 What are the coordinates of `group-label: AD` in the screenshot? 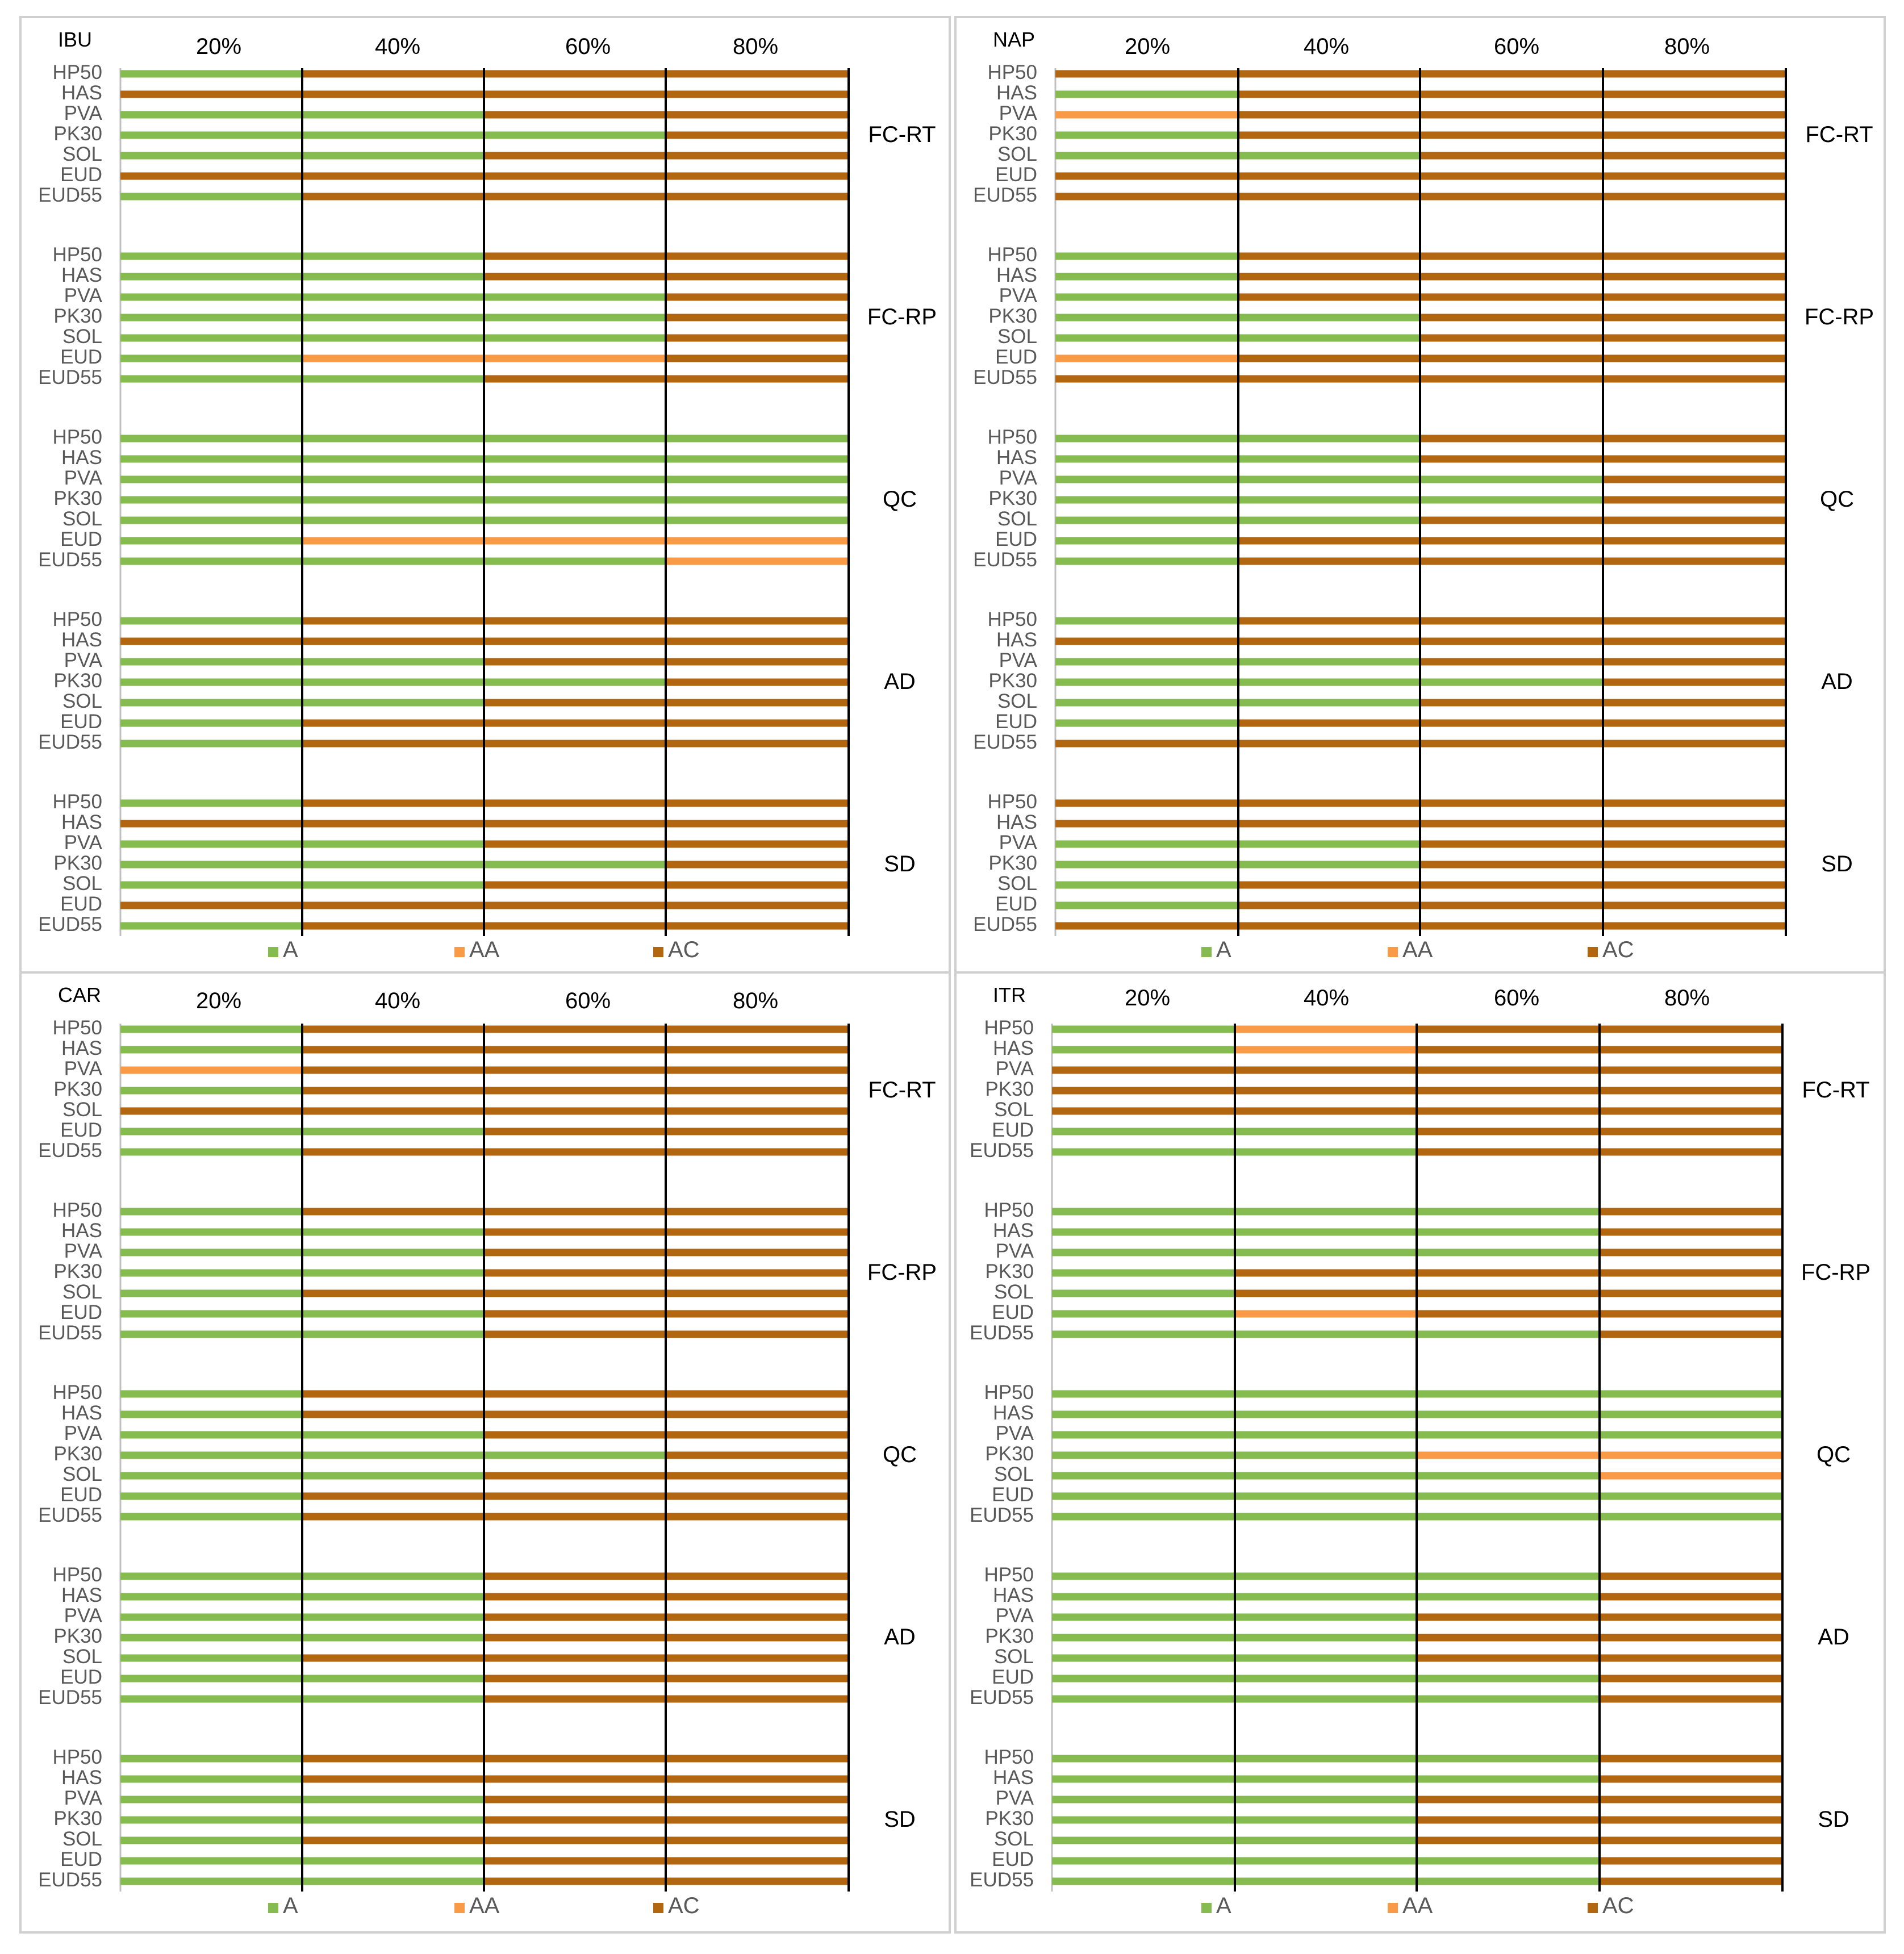 It's located at (900, 1638).